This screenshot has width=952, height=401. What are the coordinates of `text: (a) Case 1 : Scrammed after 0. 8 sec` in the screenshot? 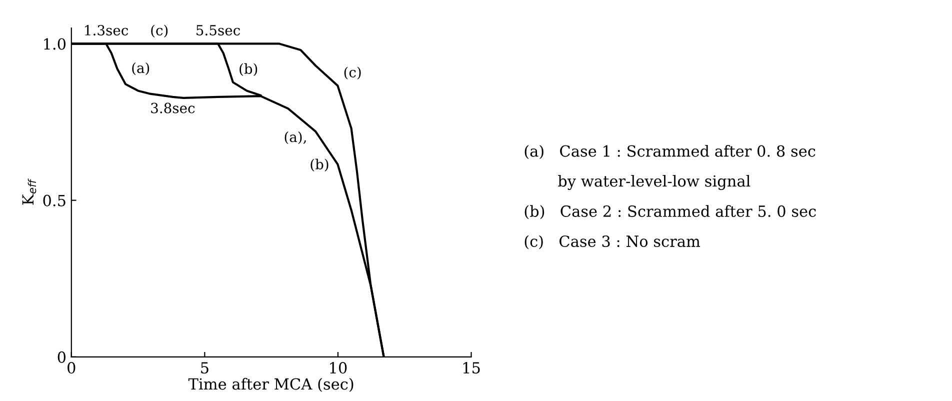 It's located at (670, 151).